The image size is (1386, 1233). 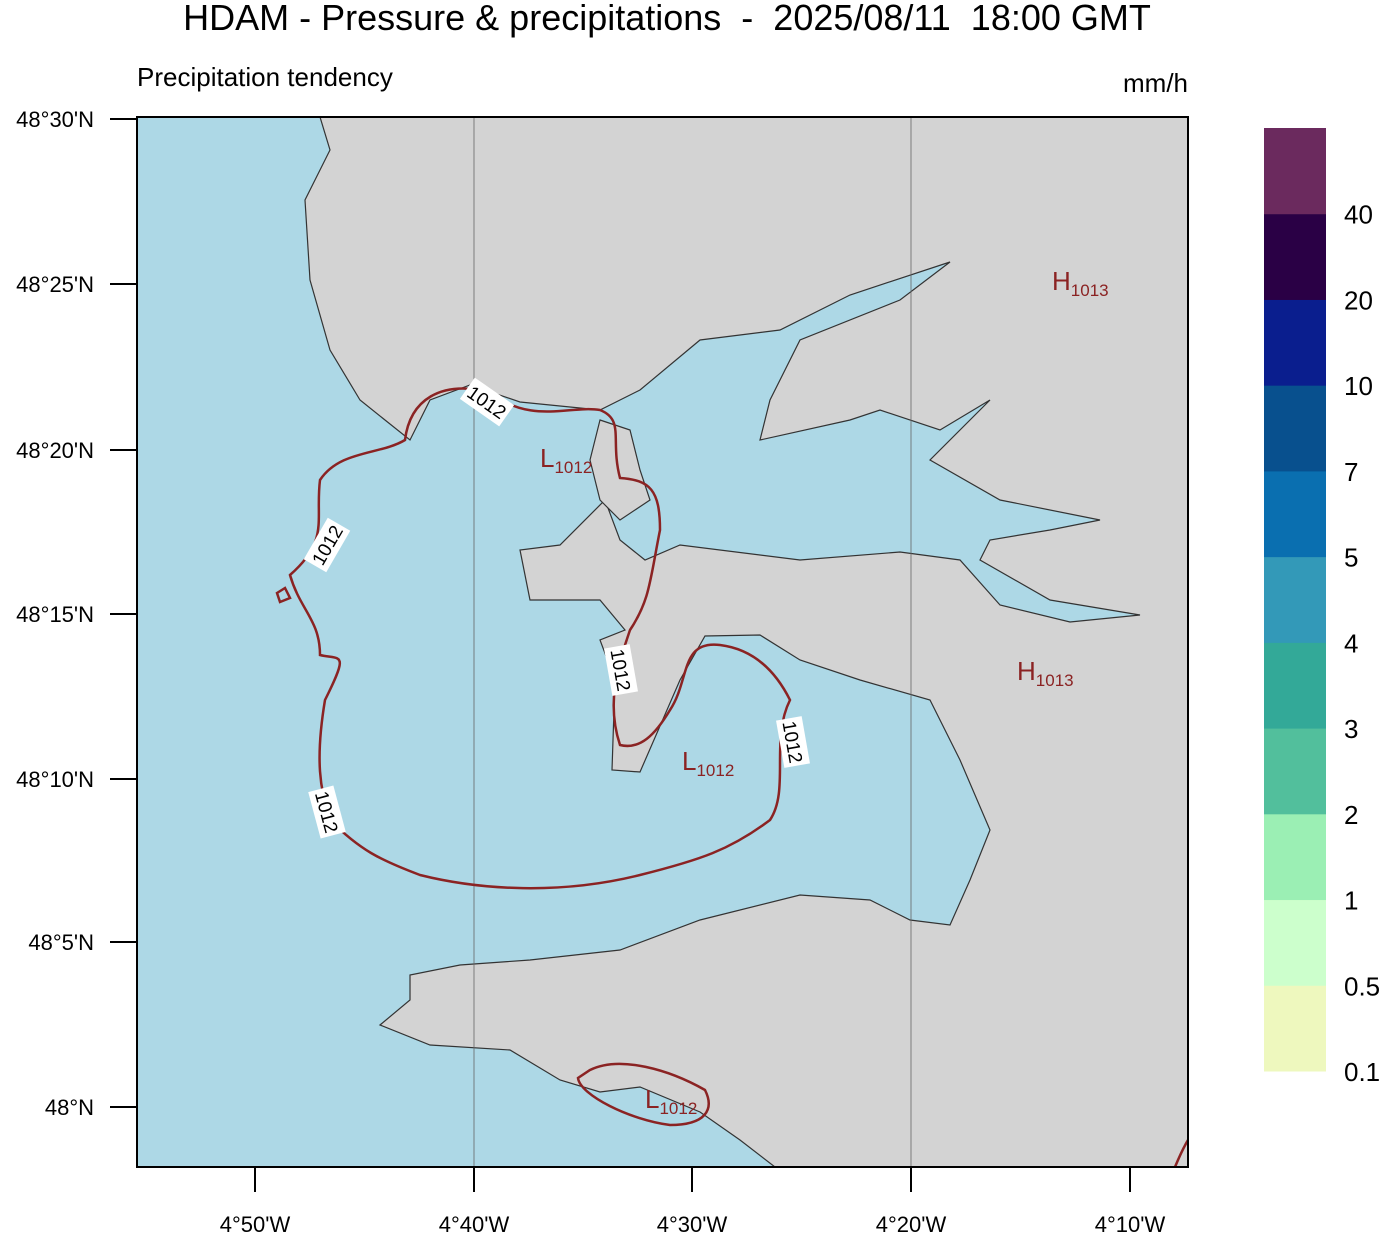 What do you see at coordinates (1358, 215) in the screenshot?
I see `colorbar-label: 40` at bounding box center [1358, 215].